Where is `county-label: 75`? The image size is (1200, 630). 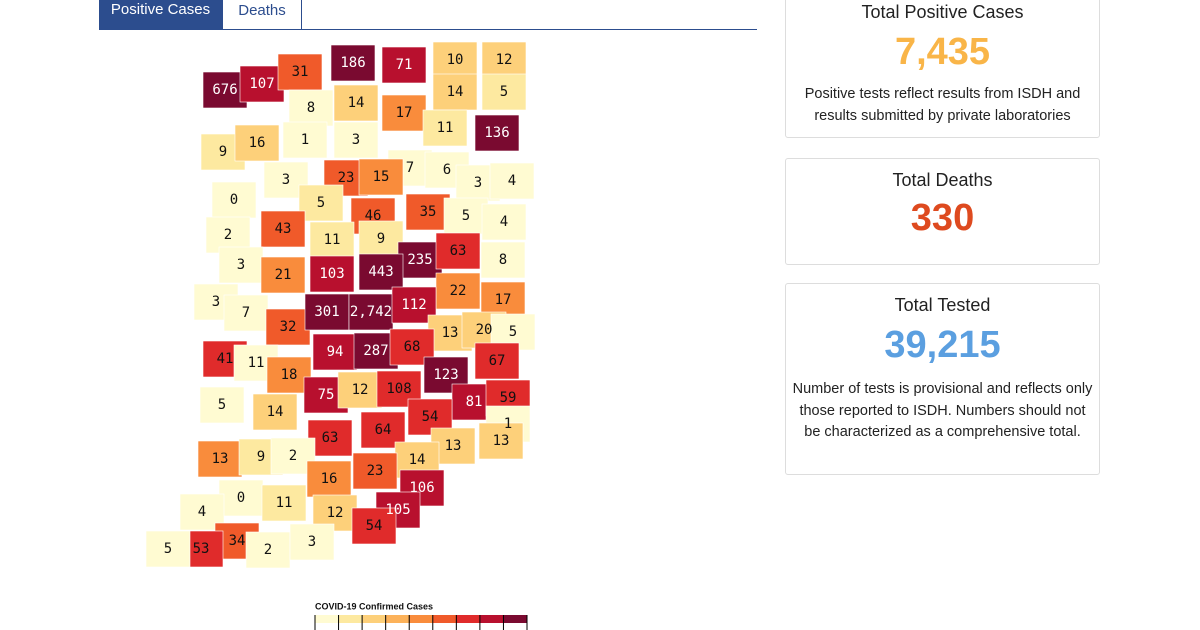 county-label: 75 is located at coordinates (326, 395).